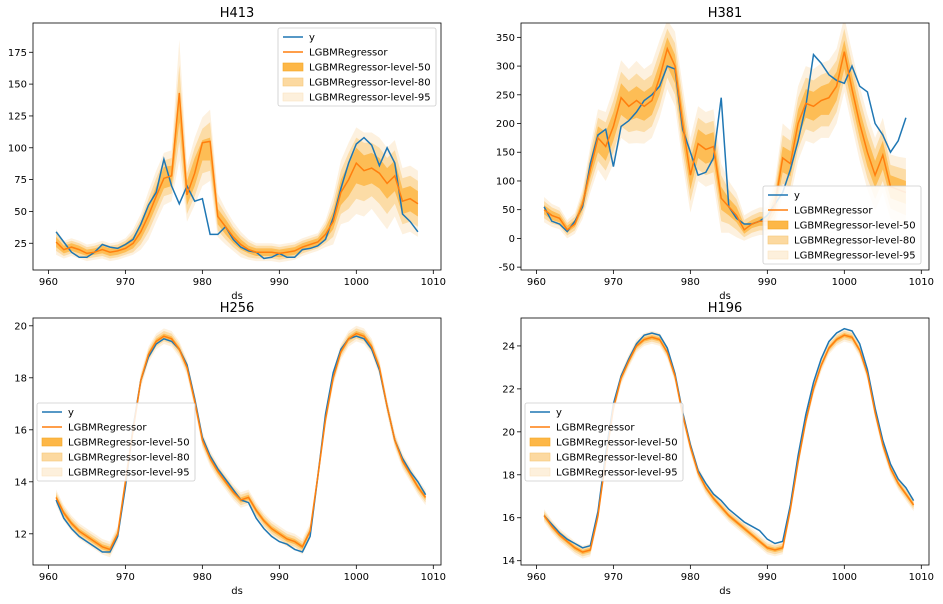 The image size is (943, 604). Describe the element at coordinates (20, 244) in the screenshot. I see `y-tick-label: 25` at that location.